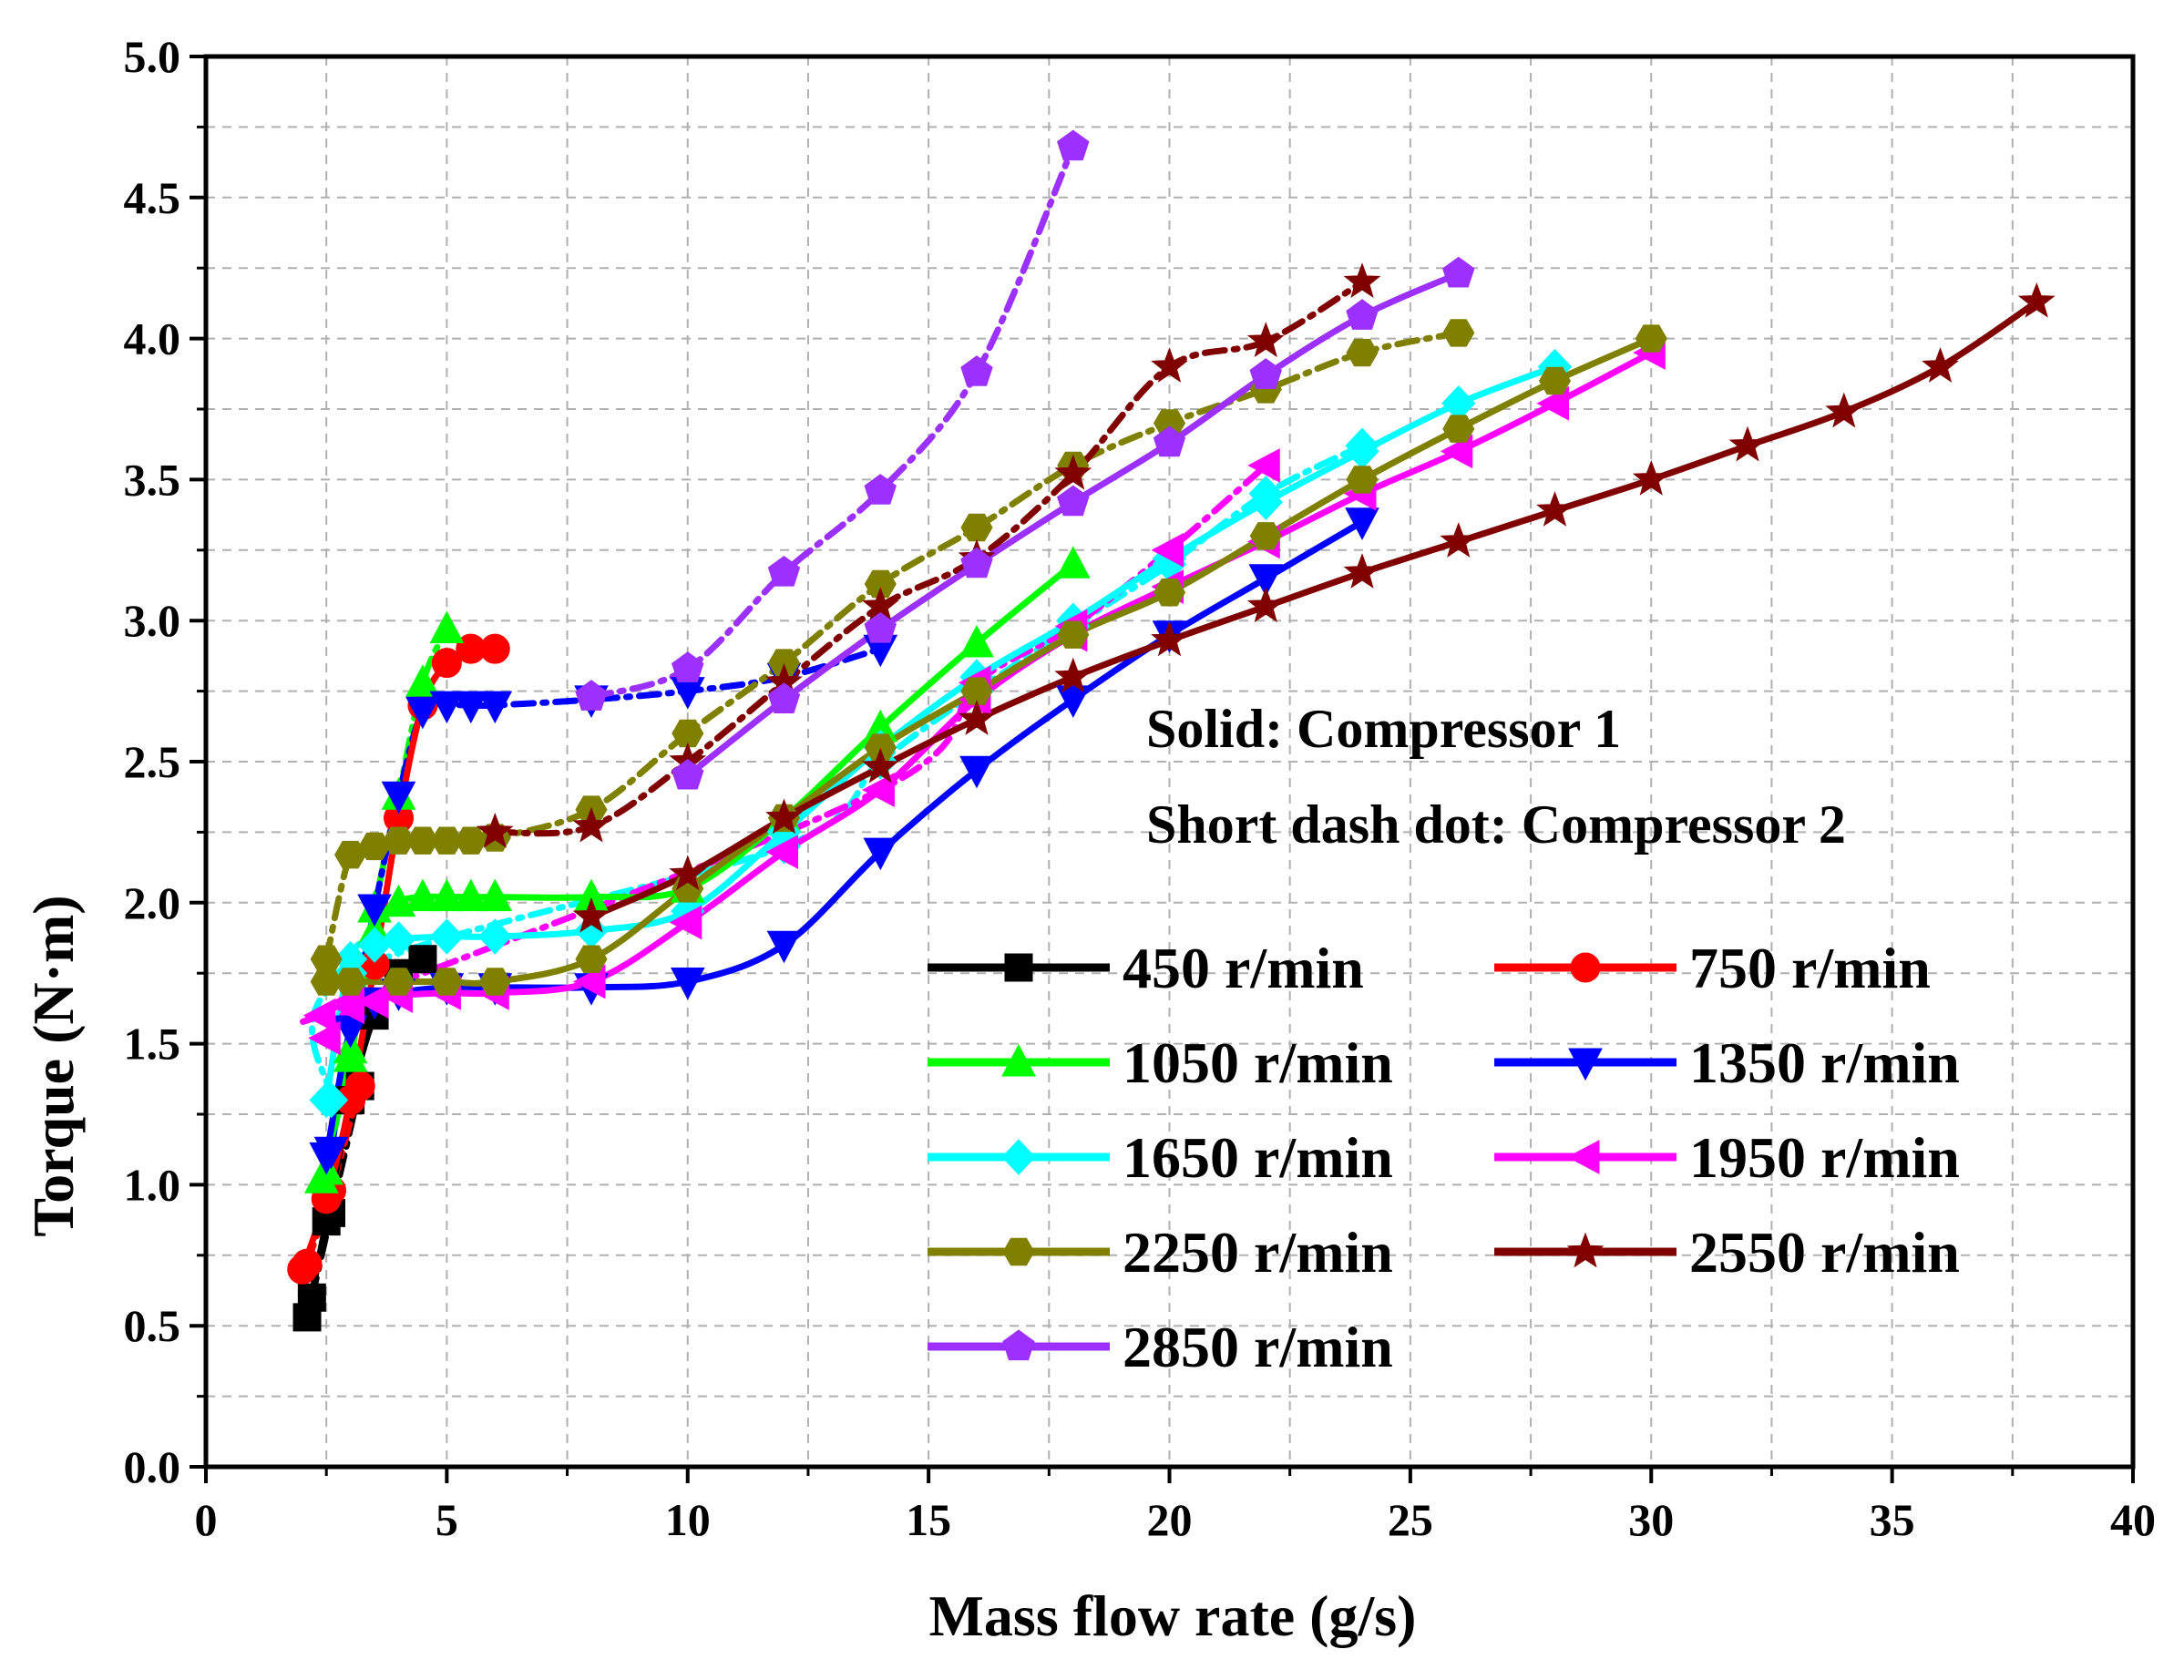  Describe the element at coordinates (152, 1044) in the screenshot. I see `y-tick-label: 1.5` at that location.